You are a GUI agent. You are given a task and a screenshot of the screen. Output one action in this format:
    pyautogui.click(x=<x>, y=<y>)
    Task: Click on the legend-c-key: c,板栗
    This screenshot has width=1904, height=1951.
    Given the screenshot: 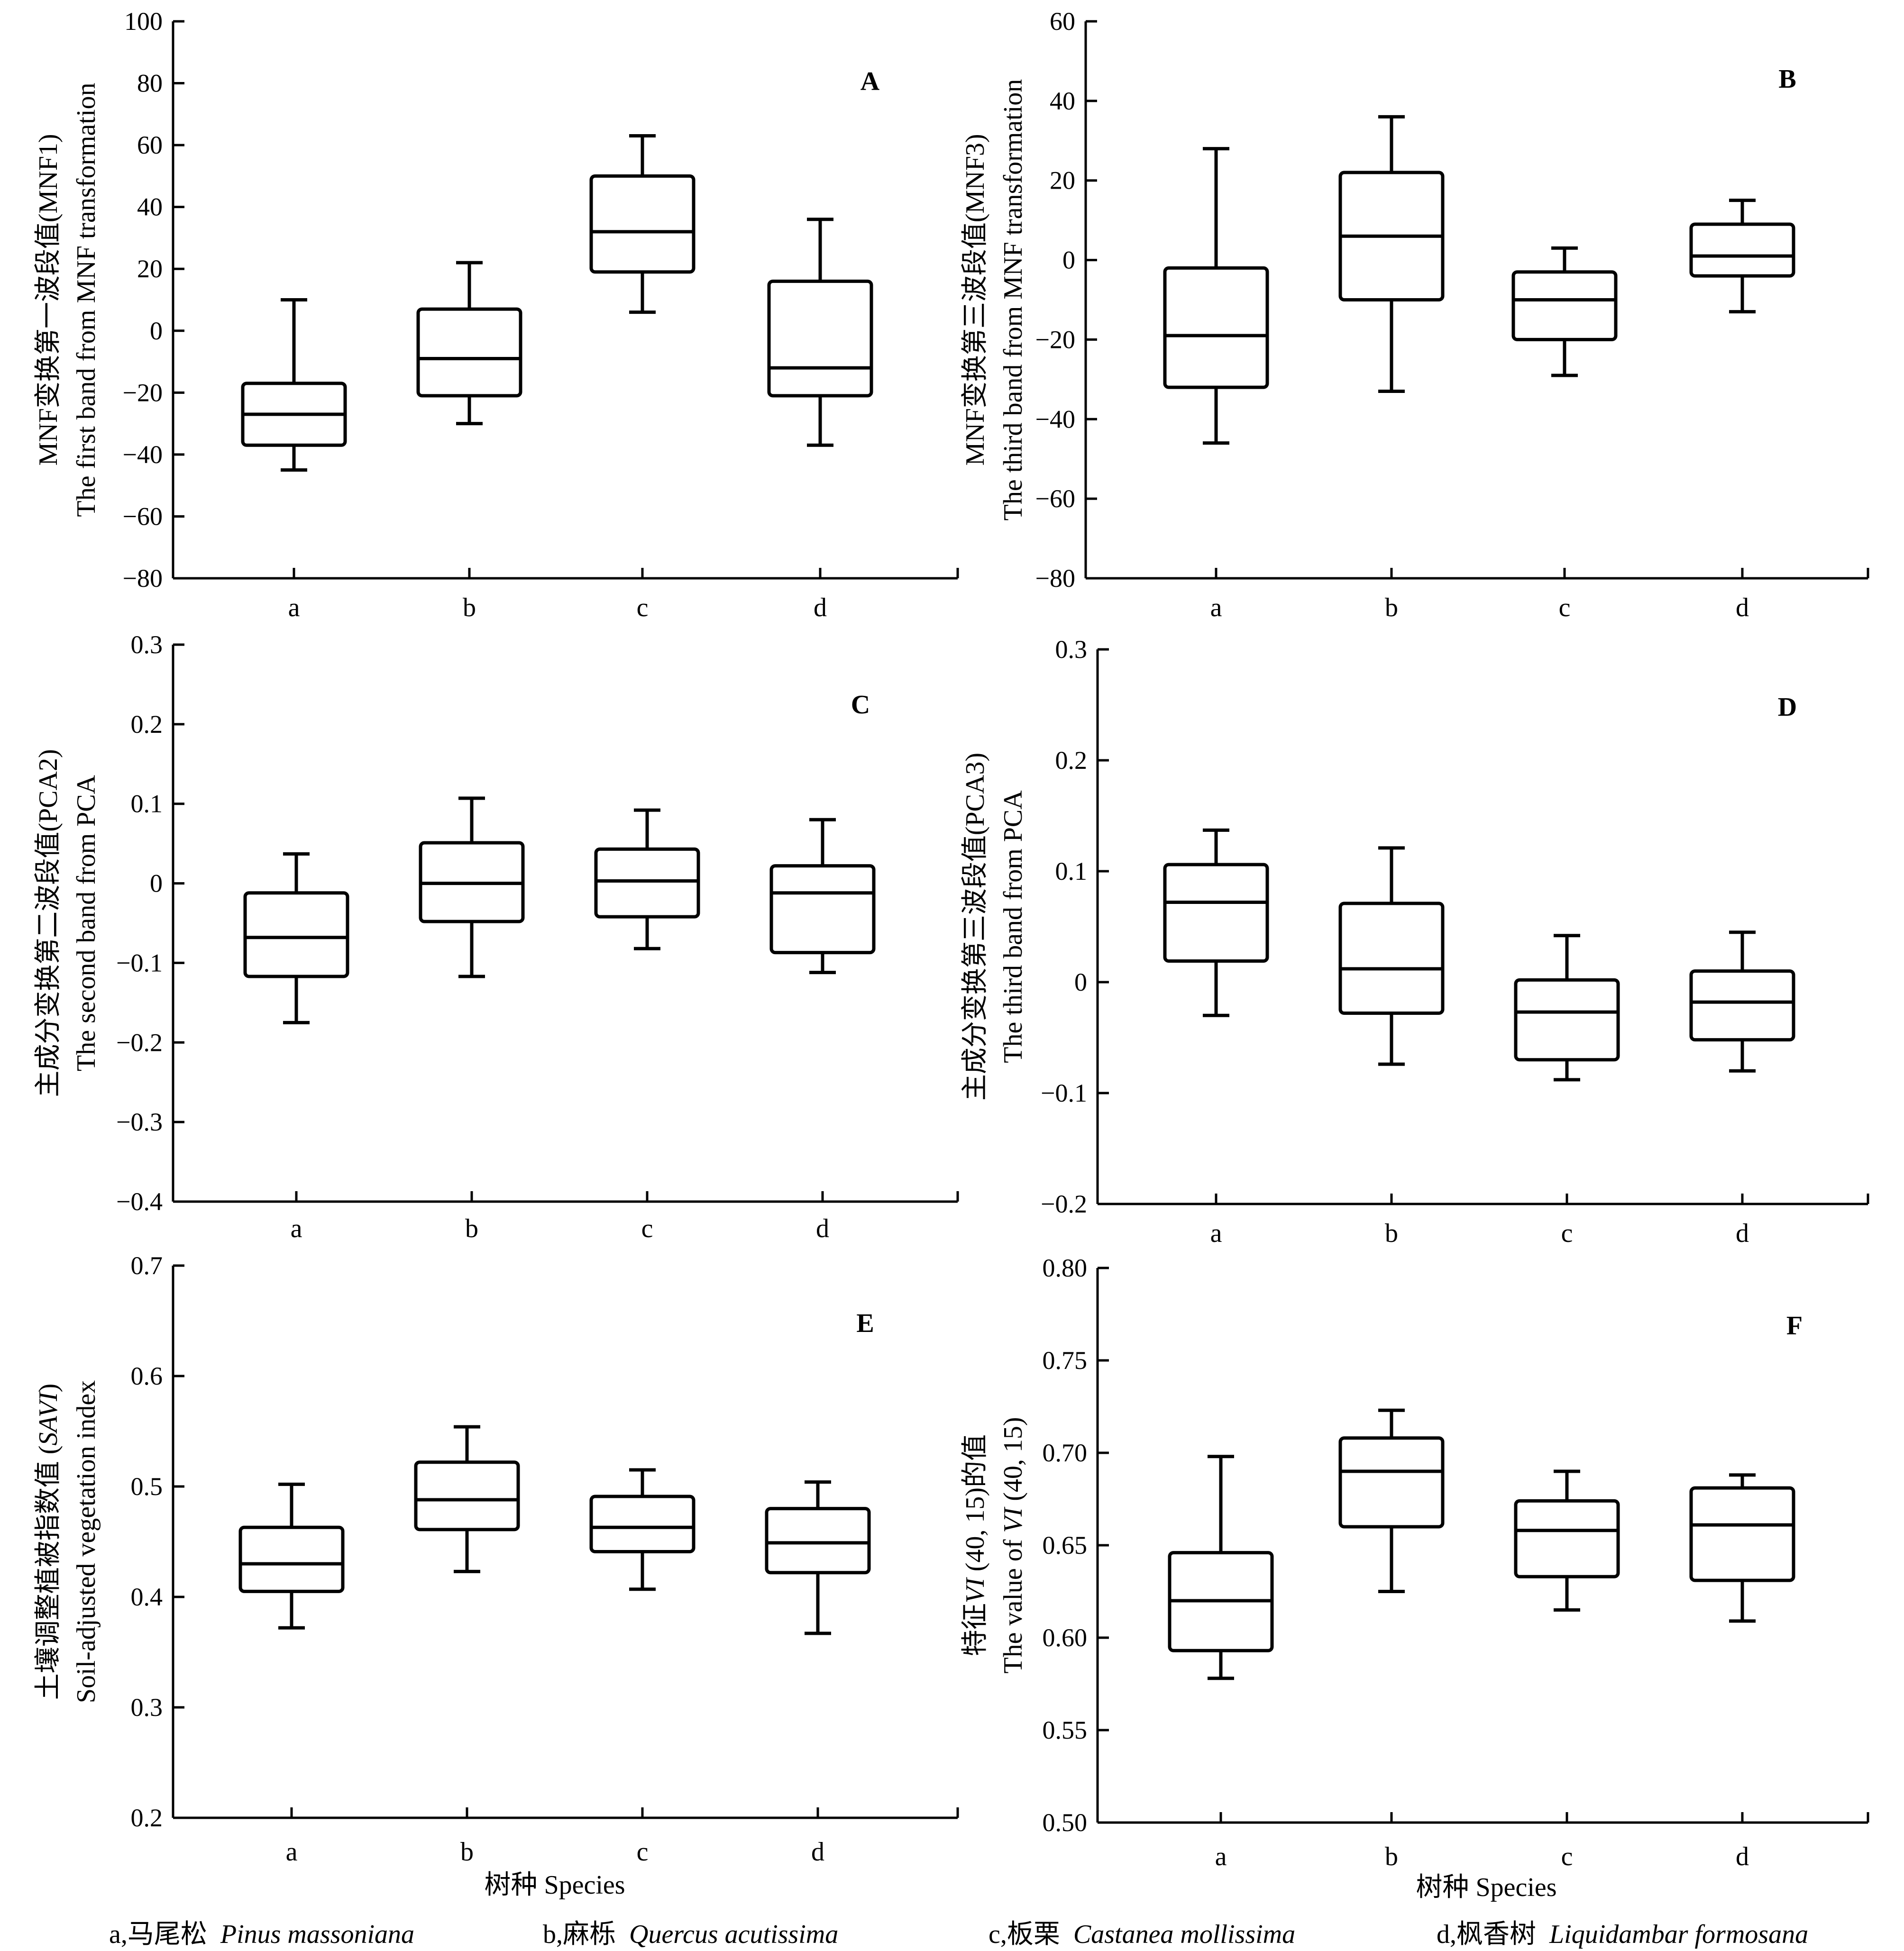 What is the action you would take?
    pyautogui.click(x=1024, y=1934)
    